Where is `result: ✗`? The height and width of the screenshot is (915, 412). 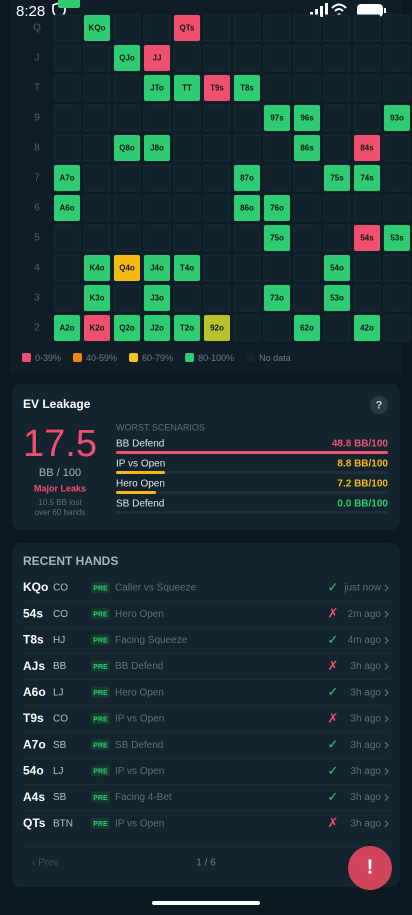
result: ✗ is located at coordinates (333, 613).